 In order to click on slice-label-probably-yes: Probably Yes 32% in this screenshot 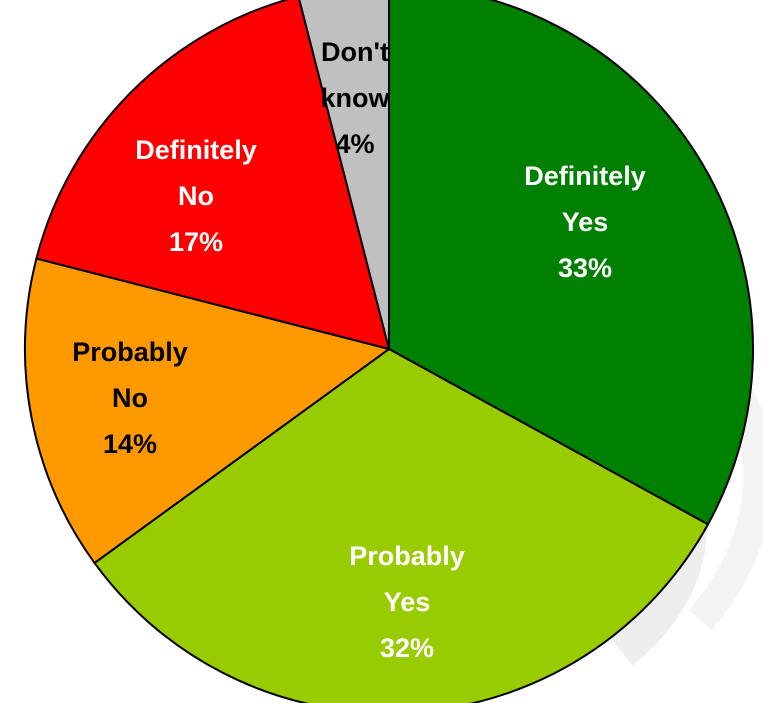, I will do `click(407, 602)`.